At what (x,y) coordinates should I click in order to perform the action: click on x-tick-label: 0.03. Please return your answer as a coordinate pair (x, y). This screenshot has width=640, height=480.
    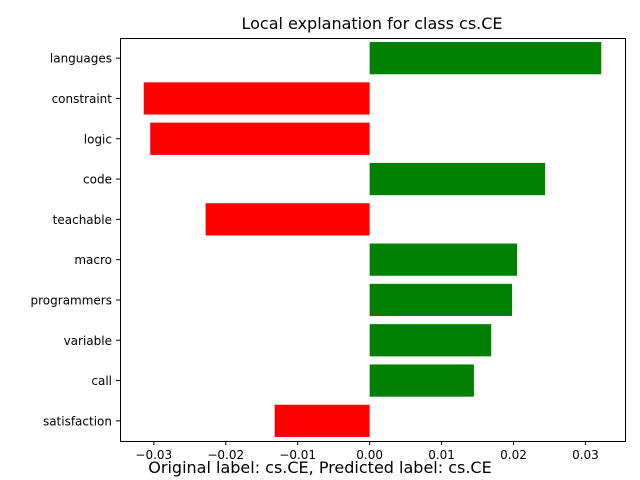
    Looking at the image, I should click on (585, 455).